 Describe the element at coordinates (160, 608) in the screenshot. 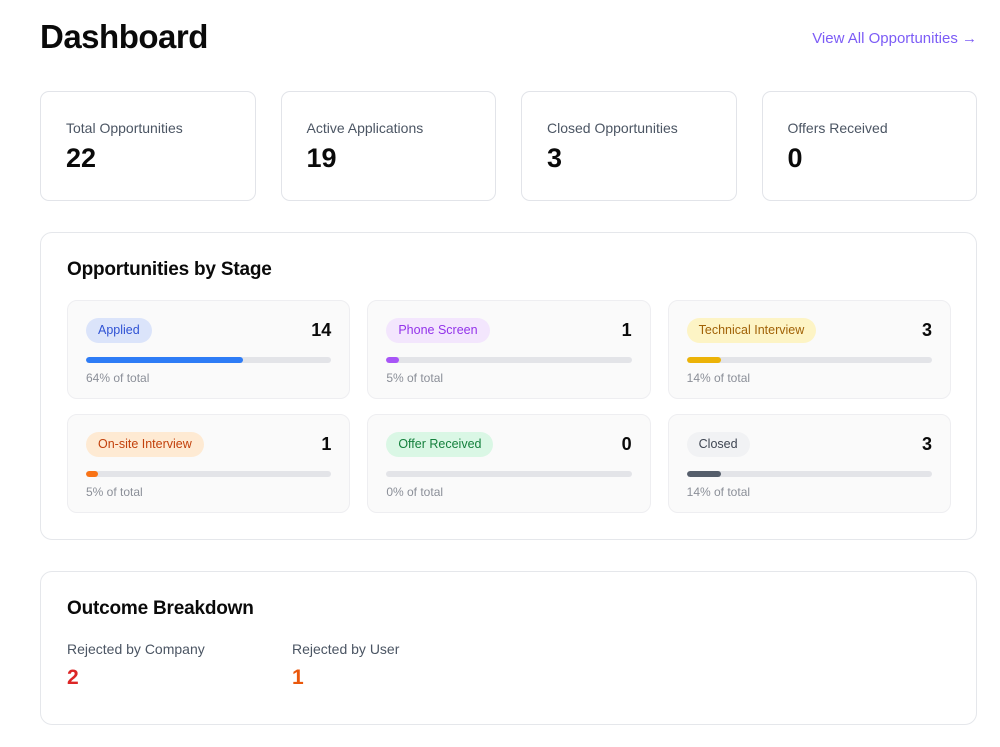

I see `section-title-outcome: Outcome Breakdown` at that location.